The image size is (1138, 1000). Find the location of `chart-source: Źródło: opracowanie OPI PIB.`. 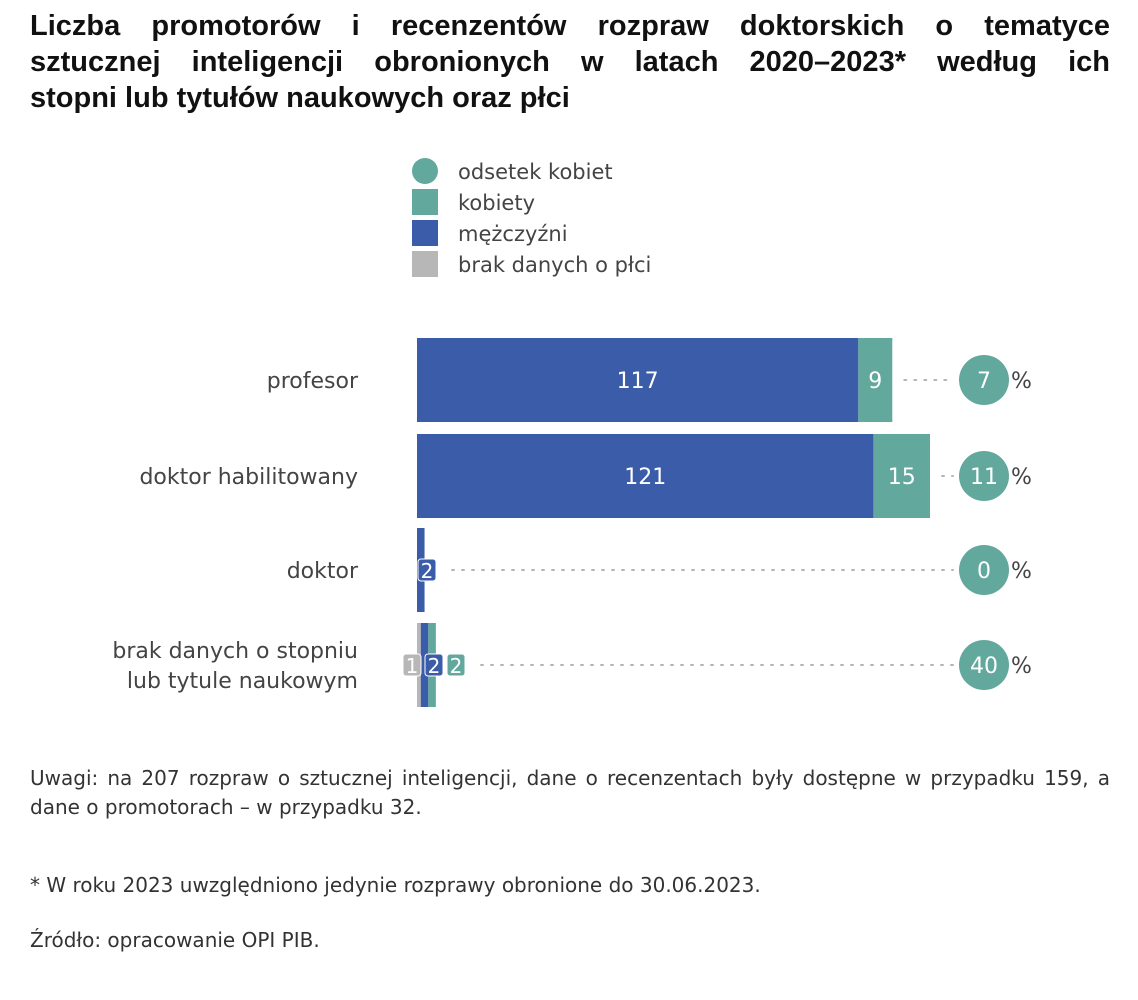

chart-source: Źródło: opracowanie OPI PIB. is located at coordinates (175, 940).